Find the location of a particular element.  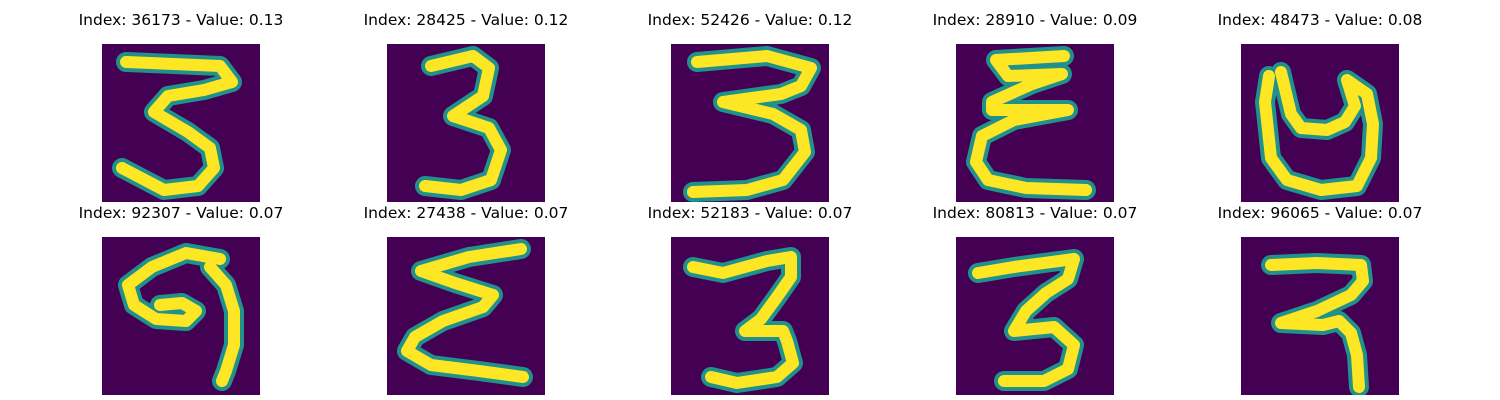

sample-card: Index: 36173 - Value: 0.13 is located at coordinates (181, 106).